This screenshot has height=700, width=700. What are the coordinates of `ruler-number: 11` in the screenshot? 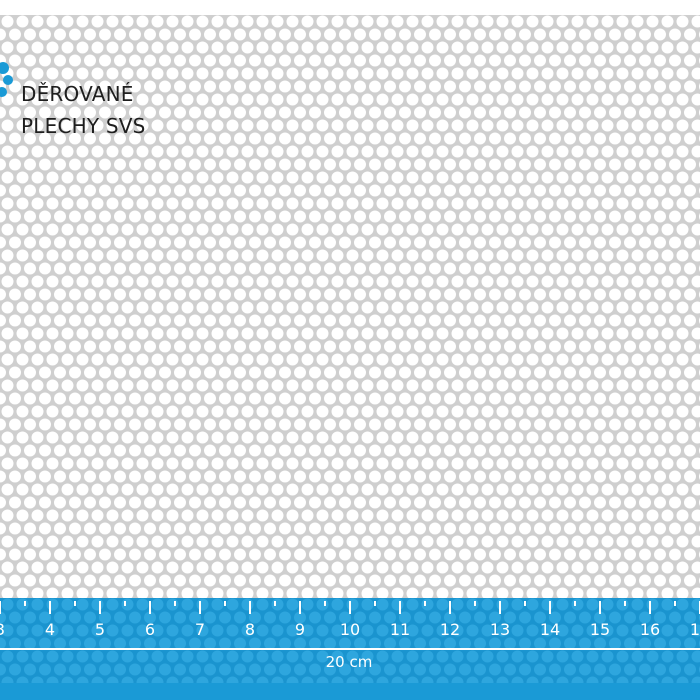 It's located at (400, 629).